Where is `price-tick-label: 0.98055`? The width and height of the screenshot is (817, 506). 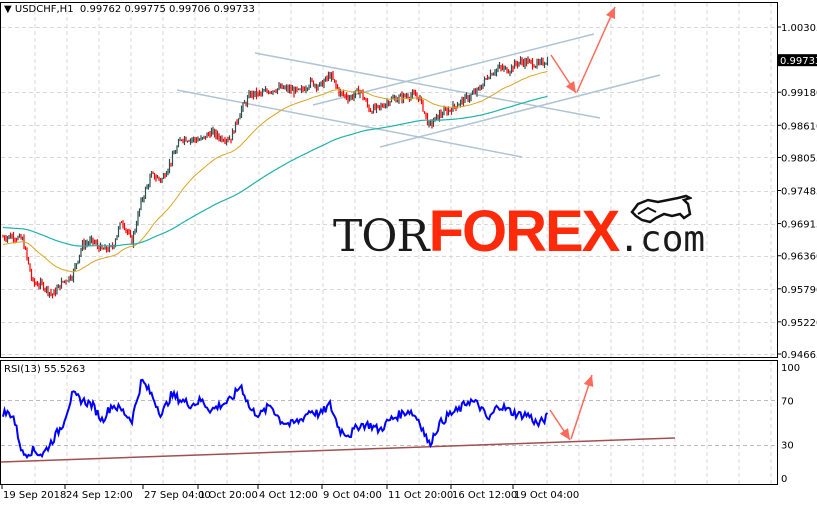
price-tick-label: 0.98055 is located at coordinates (799, 158).